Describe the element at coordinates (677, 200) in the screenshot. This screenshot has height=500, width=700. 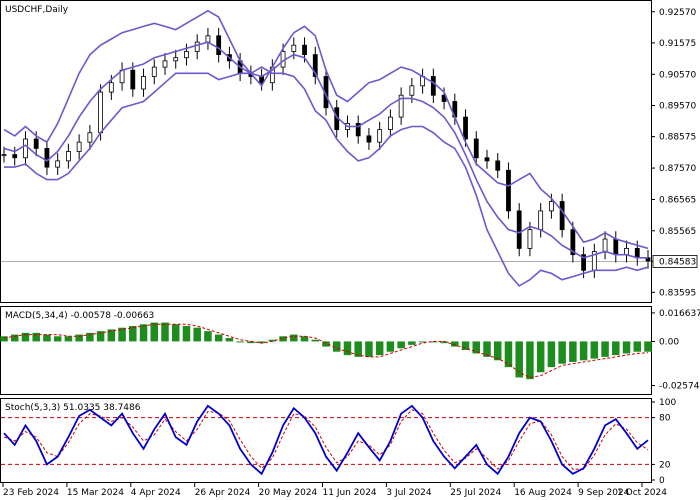
I see `price-tick-label: 0.86565` at that location.